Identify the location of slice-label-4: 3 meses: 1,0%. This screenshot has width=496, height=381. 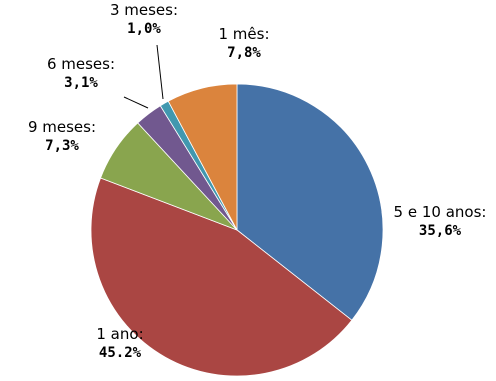
(144, 20).